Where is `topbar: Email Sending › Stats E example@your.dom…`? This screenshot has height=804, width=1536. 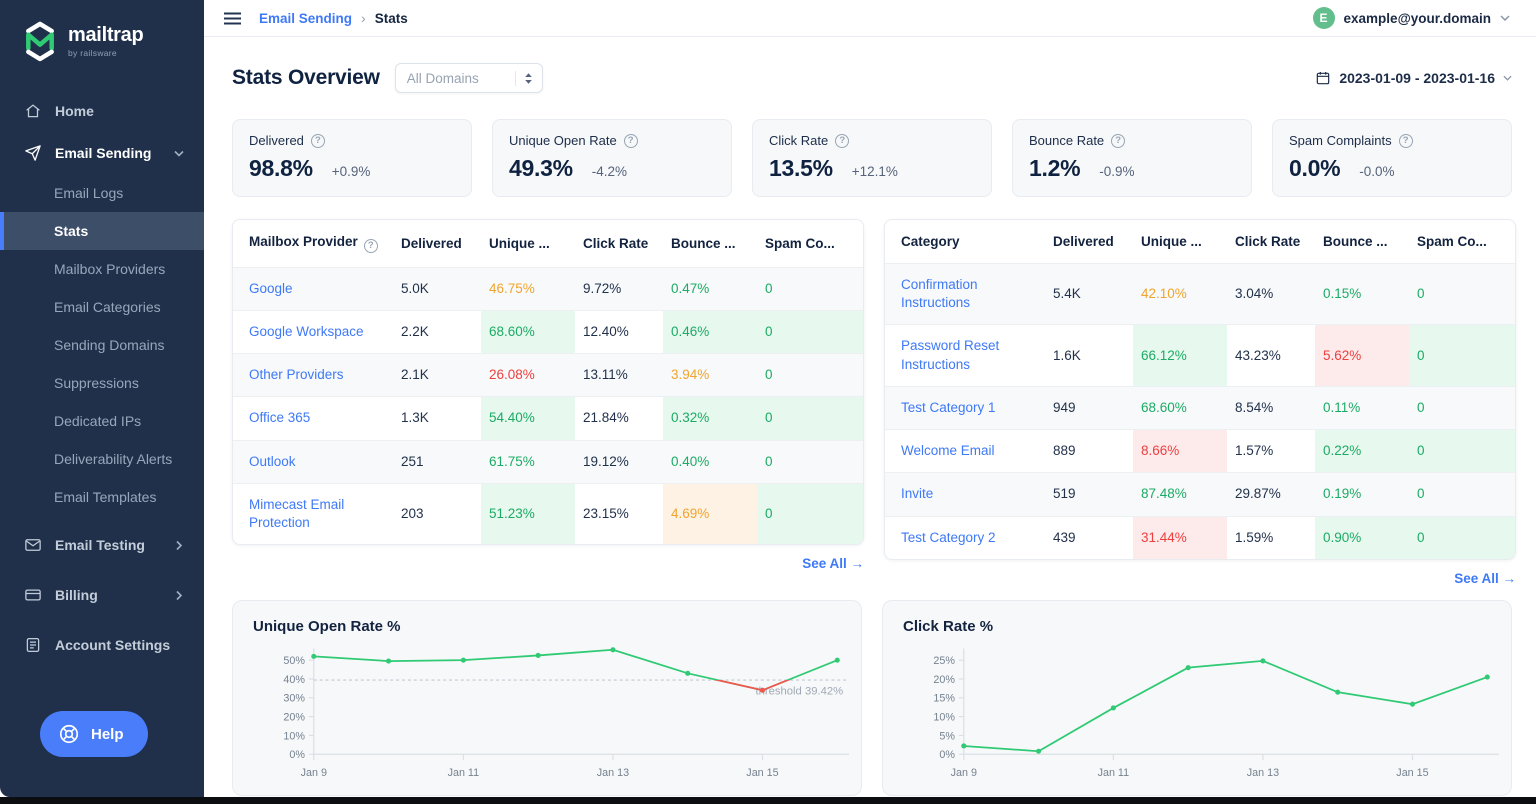
topbar: Email Sending › Stats E example@your.dom… is located at coordinates (870, 18).